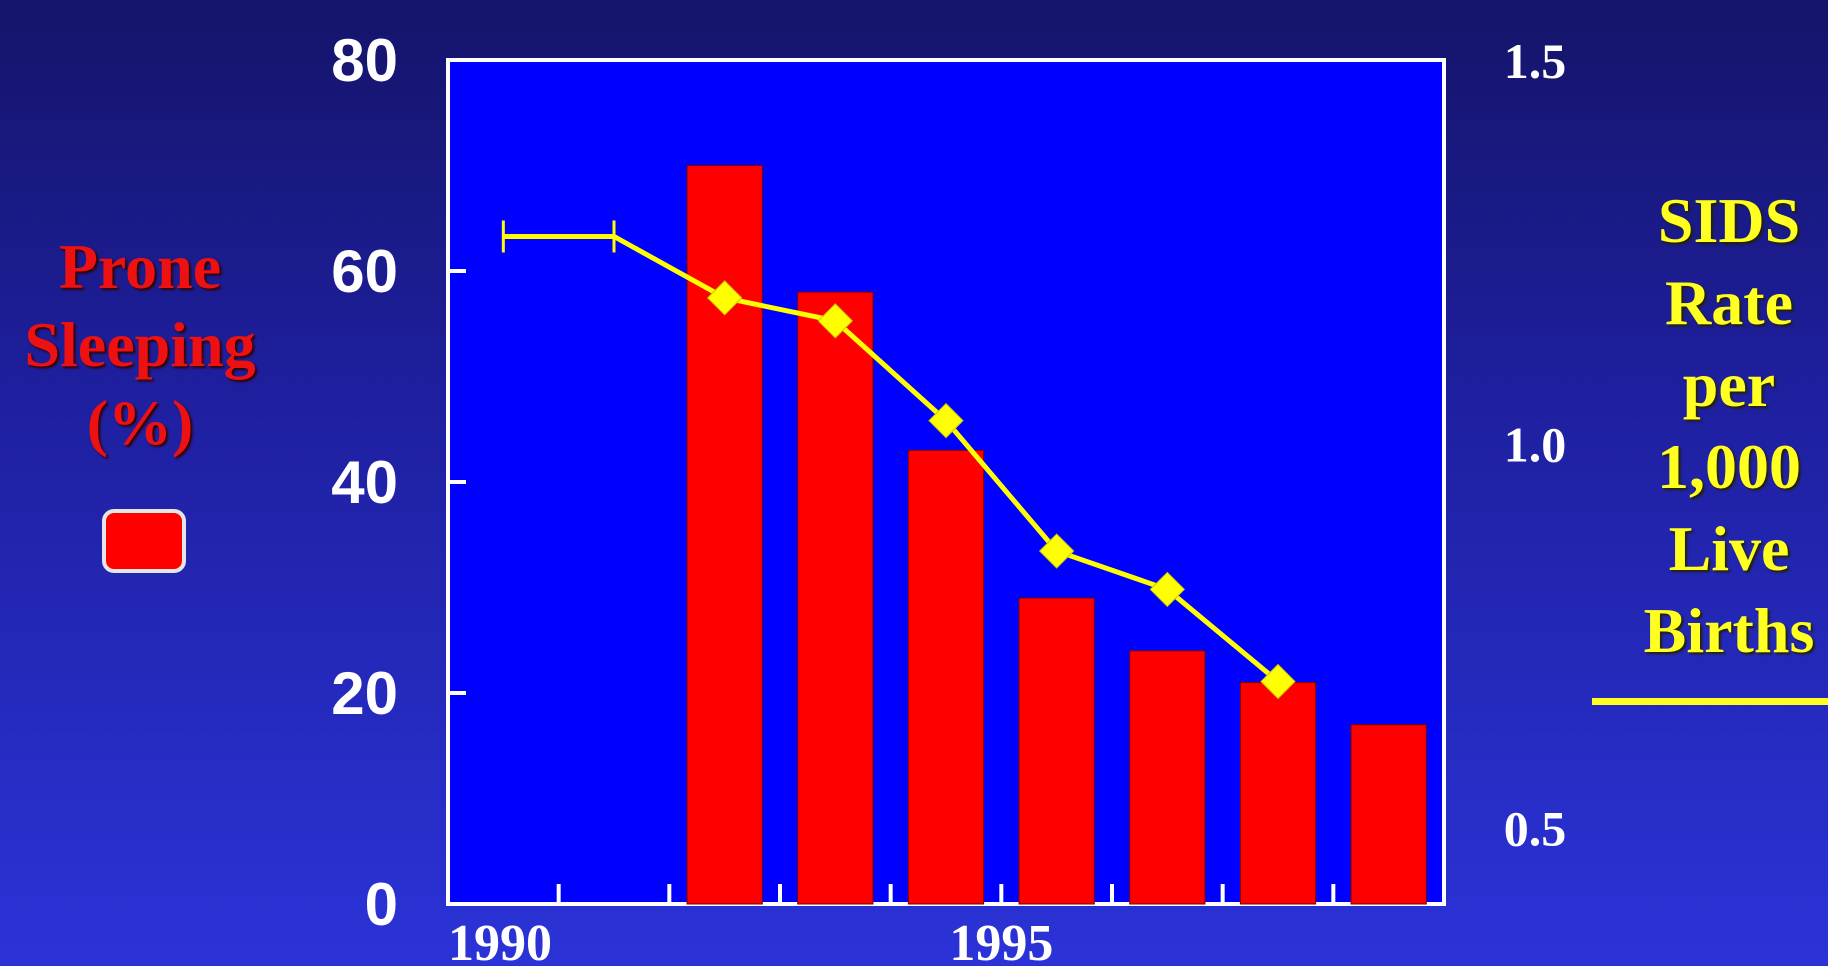  What do you see at coordinates (1729, 384) in the screenshot?
I see `right-axis-title-line-3: per` at bounding box center [1729, 384].